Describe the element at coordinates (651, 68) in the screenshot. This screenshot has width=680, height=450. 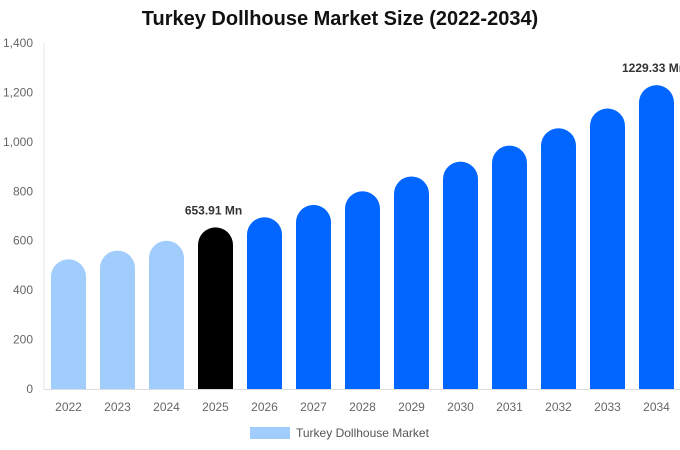
I see `data-label-2034: 1229.33 Mn` at that location.